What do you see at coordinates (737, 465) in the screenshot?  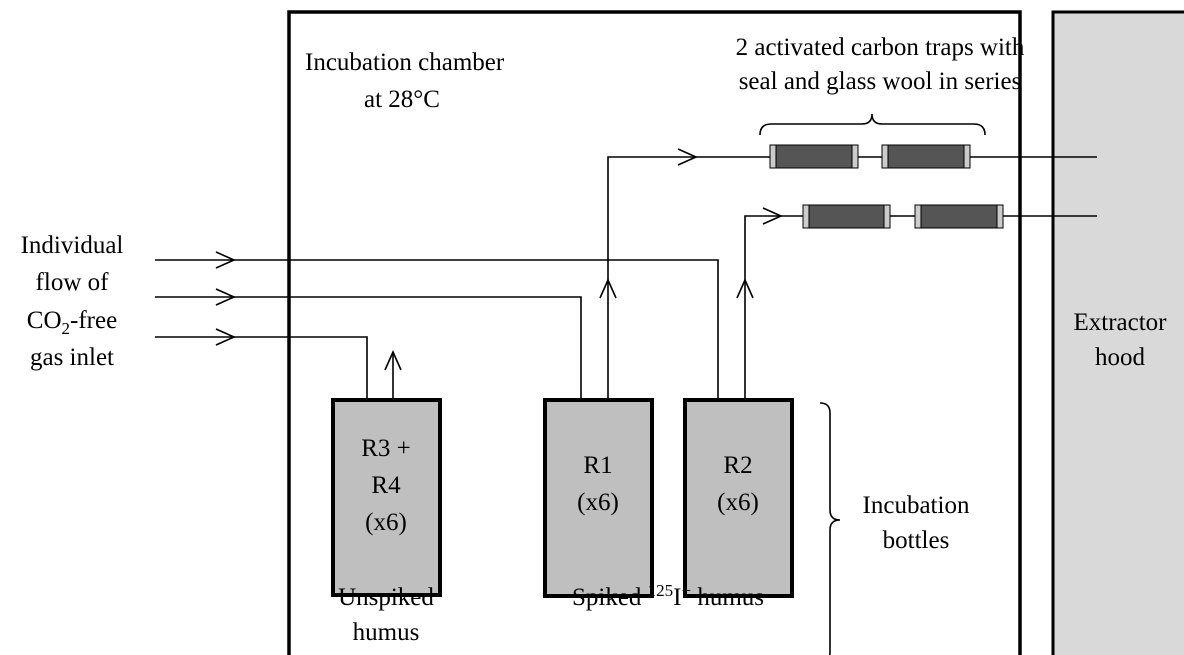 I see `bottle-label: R2` at bounding box center [737, 465].